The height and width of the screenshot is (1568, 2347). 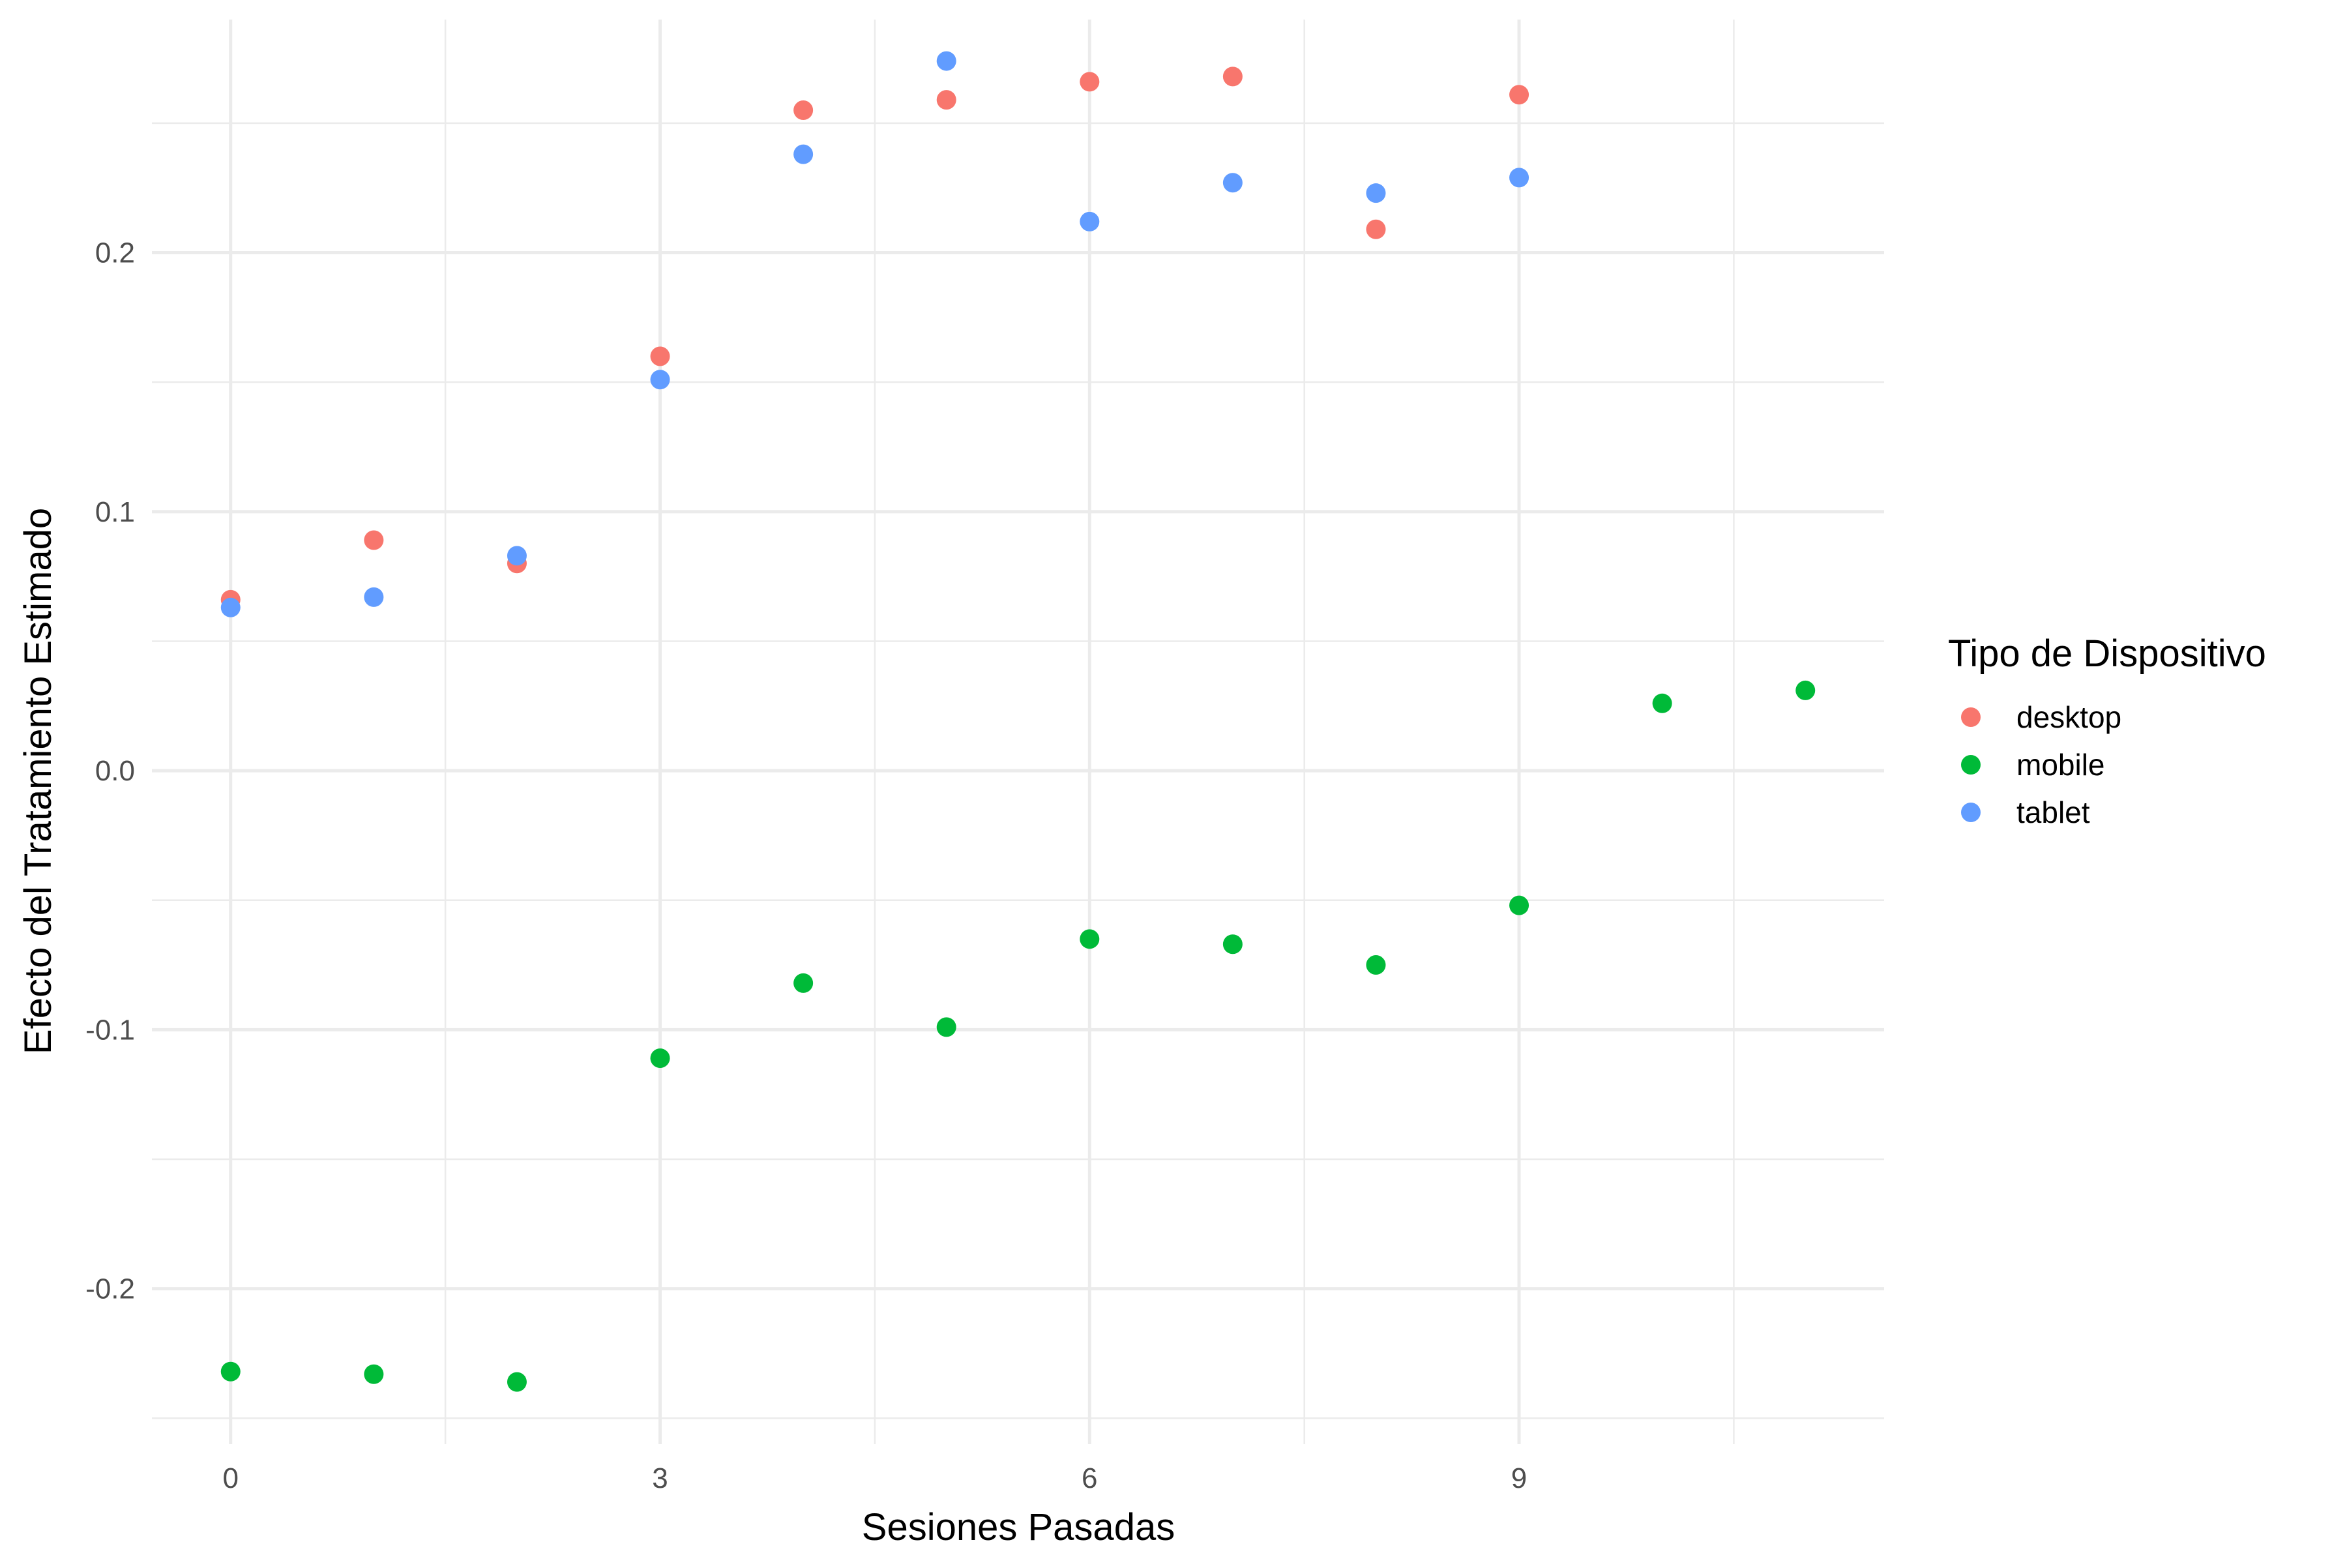 I want to click on legend-label-desktop: desktop, so click(x=2068, y=717).